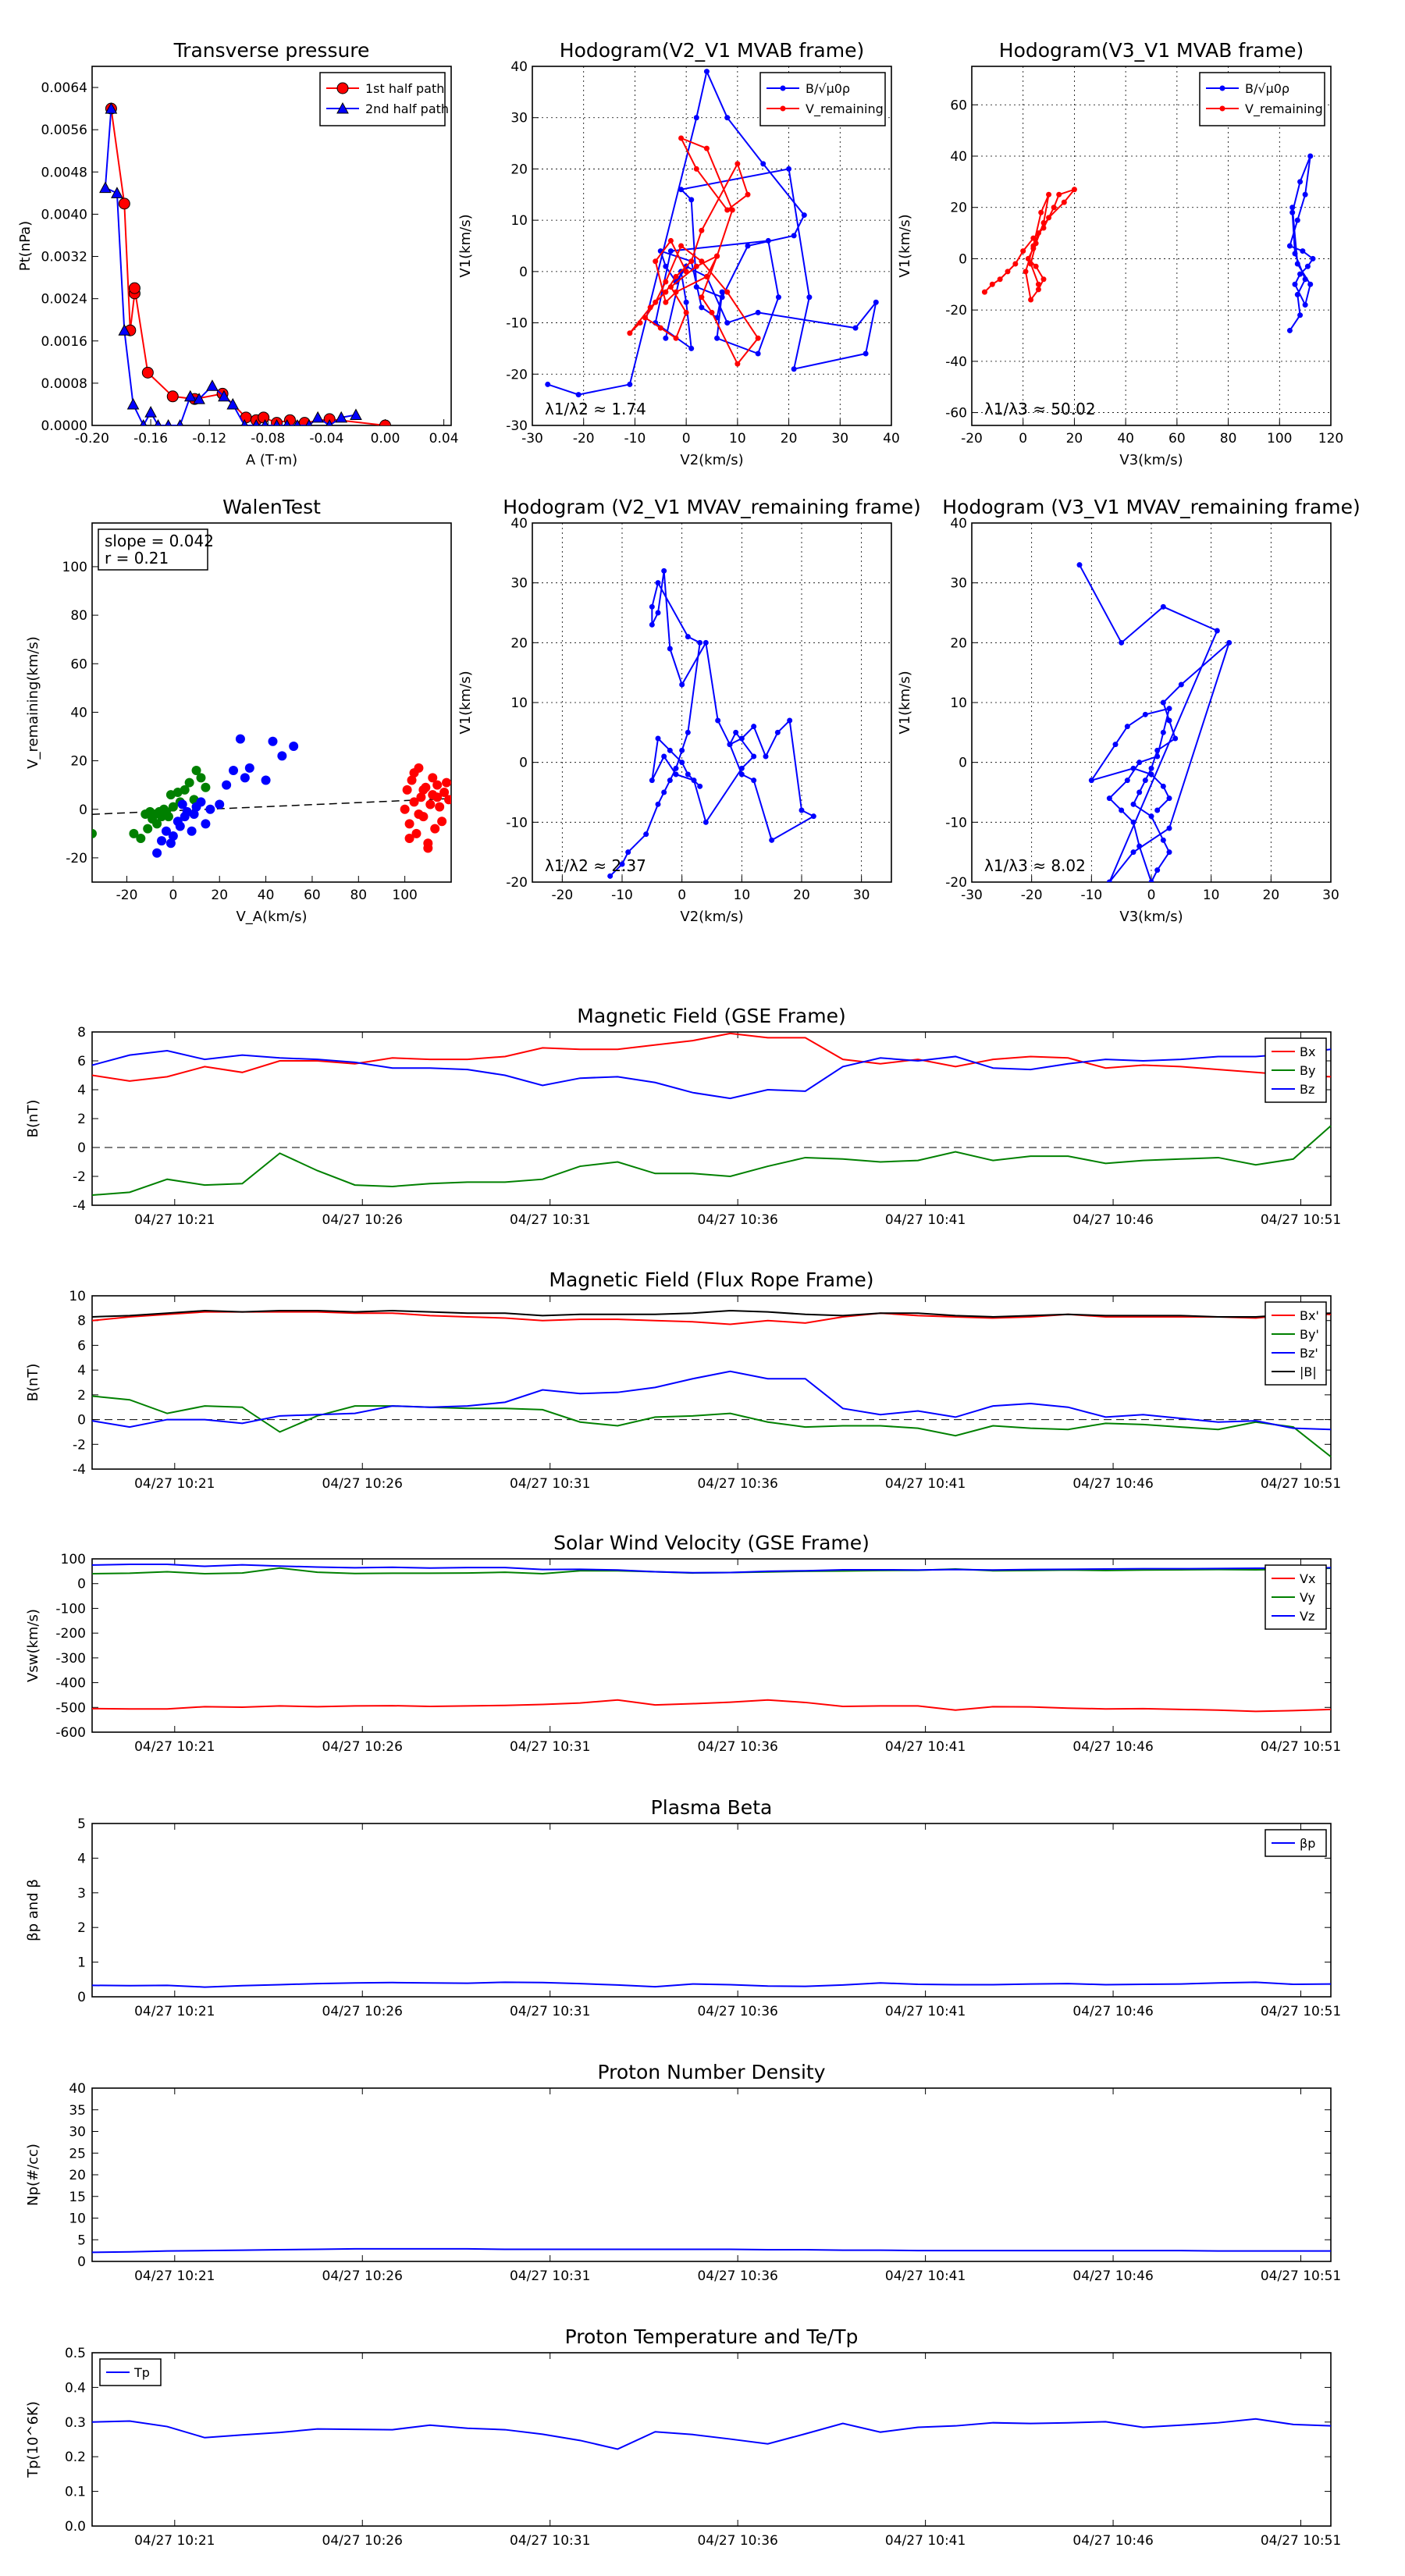 The height and width of the screenshot is (2576, 1405). I want to click on y-axis-label: Tp(10^6K), so click(33, 2439).